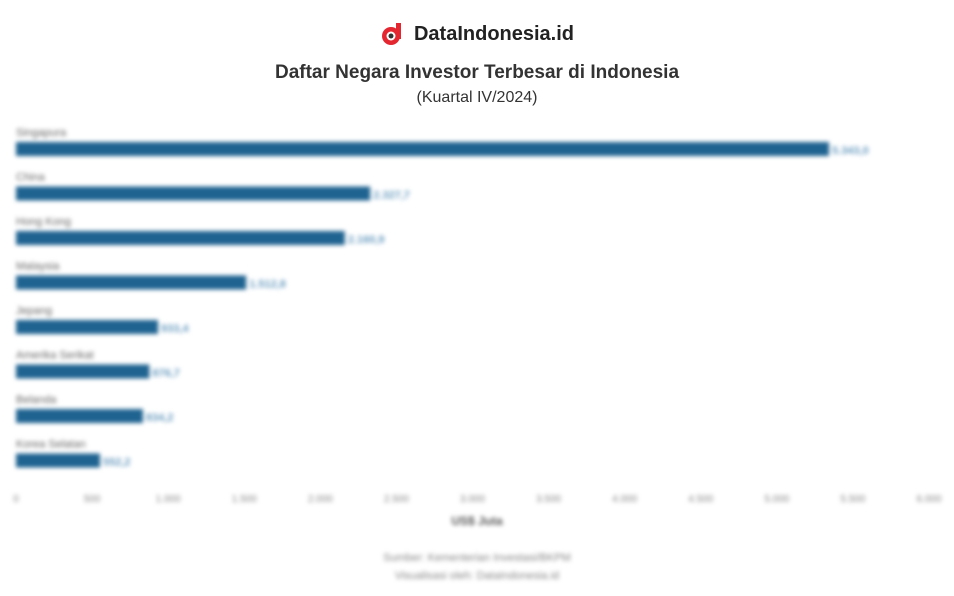 Image resolution: width=954 pixels, height=596 pixels. I want to click on data-label: 876,7, so click(166, 374).